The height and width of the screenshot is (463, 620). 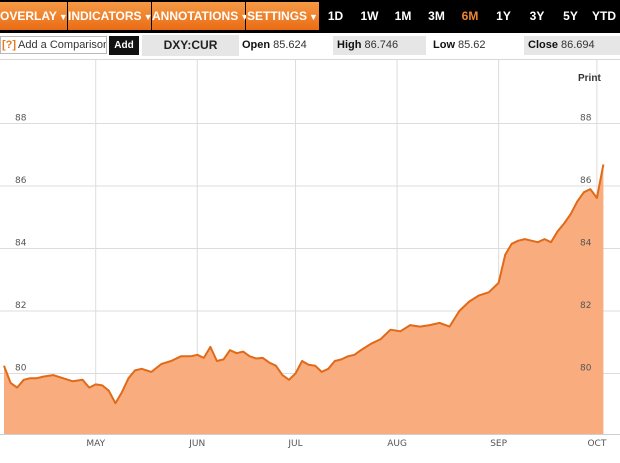 I want to click on x-tick-label: JUN, so click(x=196, y=444).